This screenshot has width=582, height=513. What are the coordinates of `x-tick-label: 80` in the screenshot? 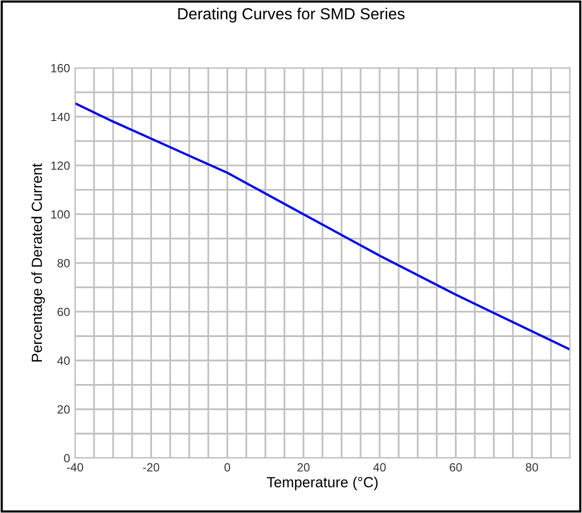 It's located at (532, 467).